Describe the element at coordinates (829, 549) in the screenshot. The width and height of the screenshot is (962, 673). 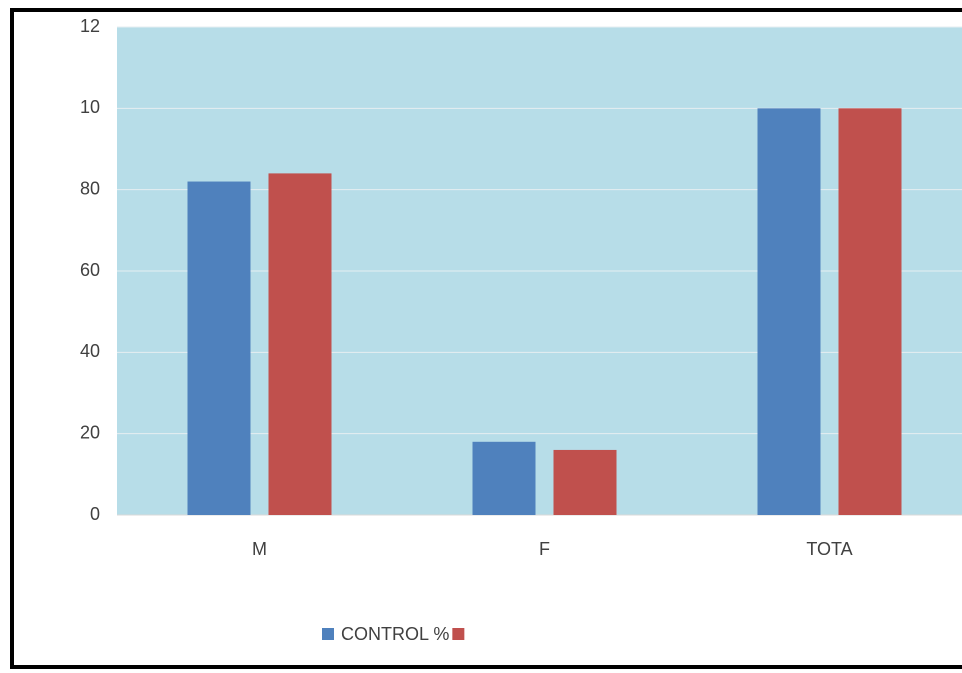
I see `x-tick-label: TOTA` at that location.